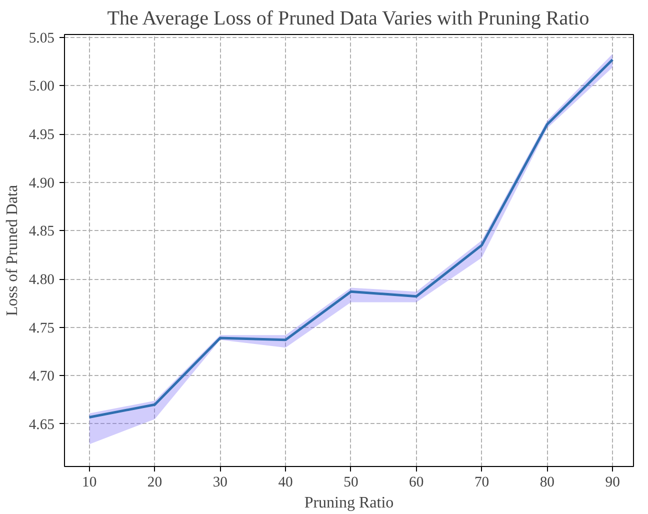 The image size is (648, 514). What do you see at coordinates (154, 482) in the screenshot?
I see `x-tick-label: 20` at bounding box center [154, 482].